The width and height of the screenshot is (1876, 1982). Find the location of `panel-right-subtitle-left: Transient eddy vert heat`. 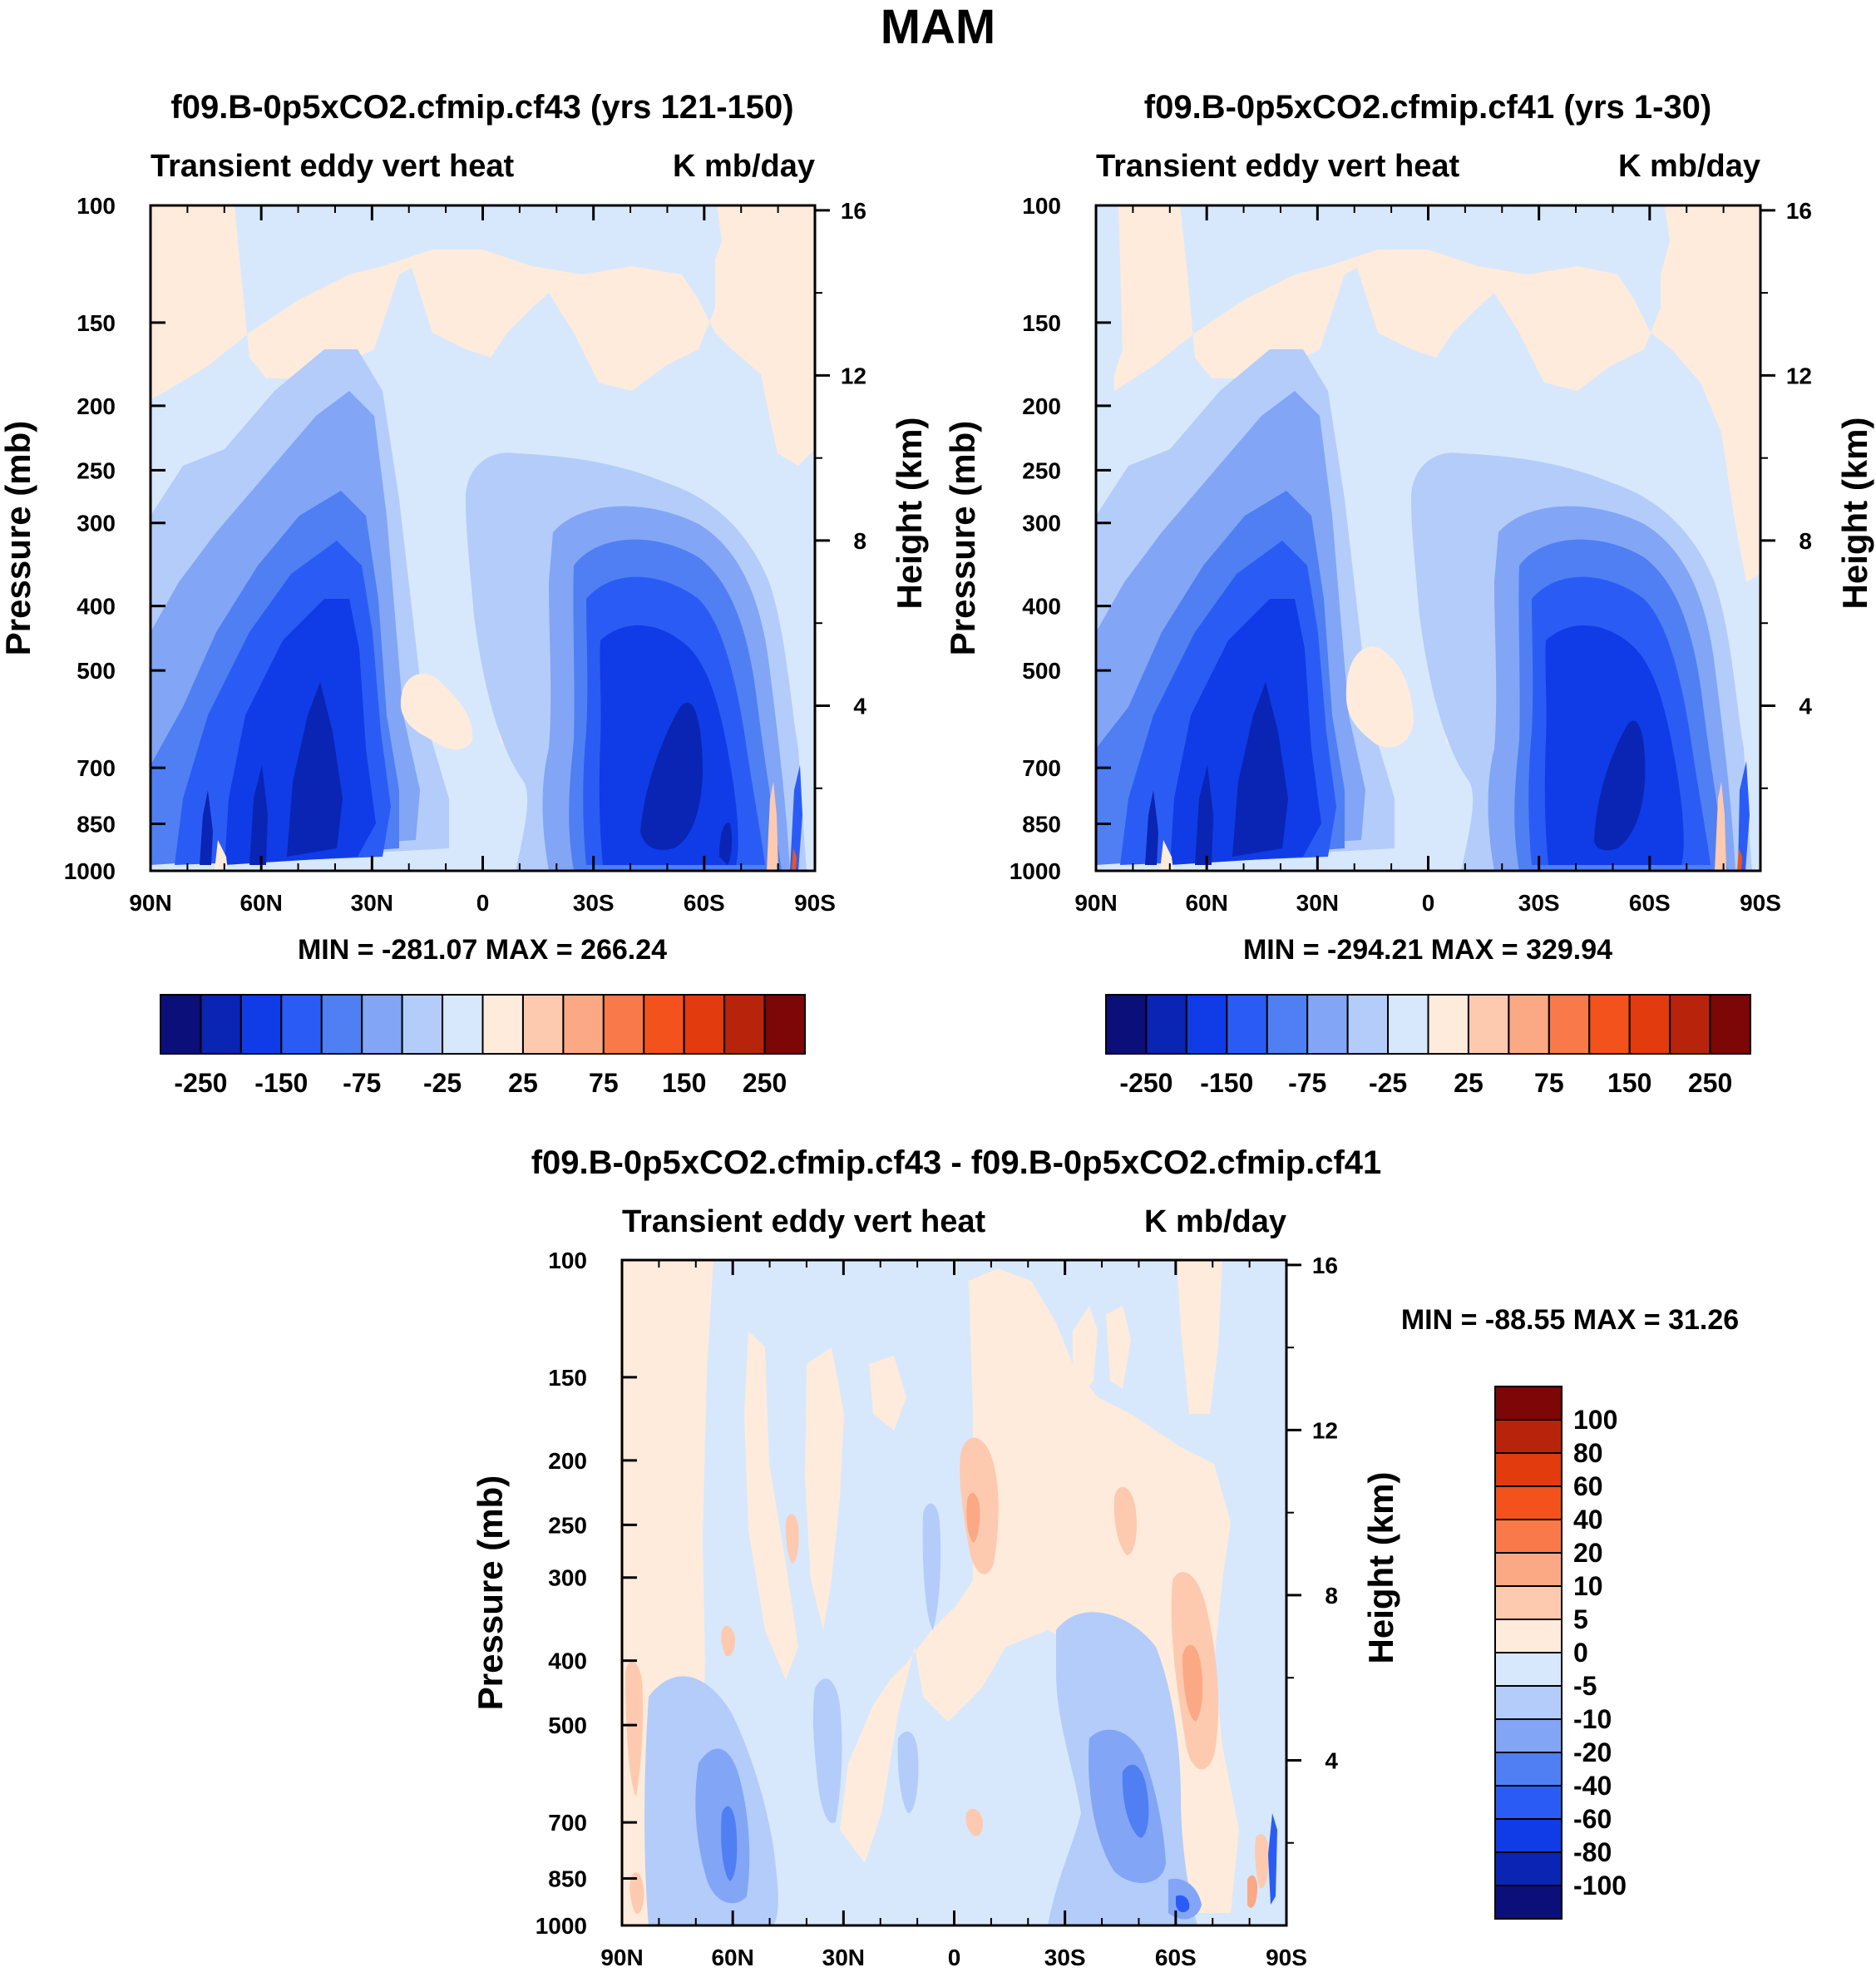

panel-right-subtitle-left: Transient eddy vert heat is located at coordinates (1277, 166).